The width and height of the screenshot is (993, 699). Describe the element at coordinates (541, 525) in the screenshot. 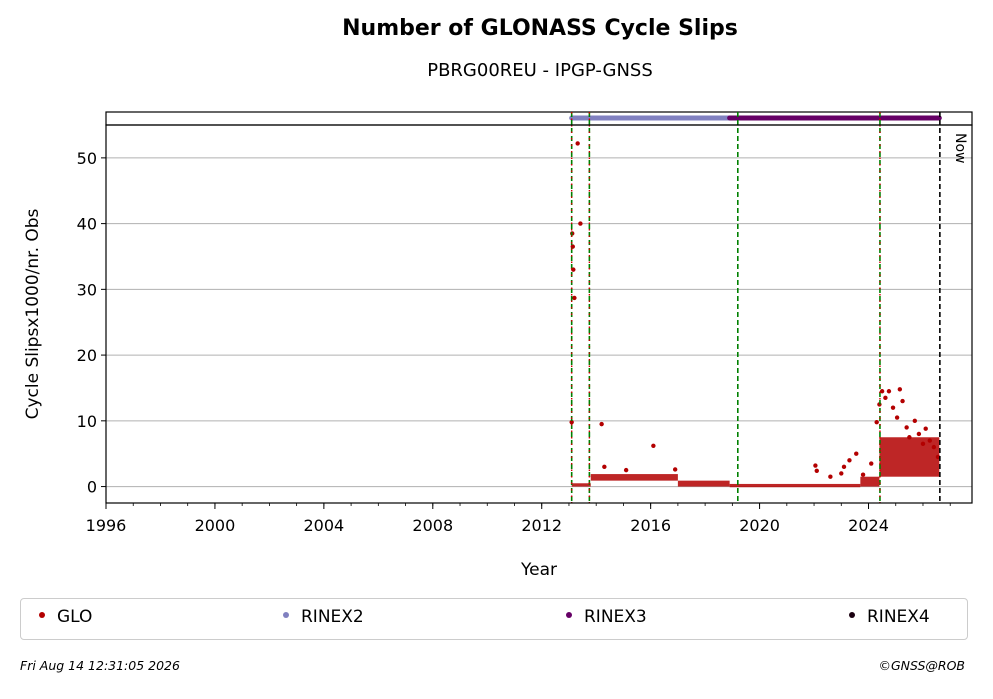

I see `x-tick-label-4: 2012` at that location.